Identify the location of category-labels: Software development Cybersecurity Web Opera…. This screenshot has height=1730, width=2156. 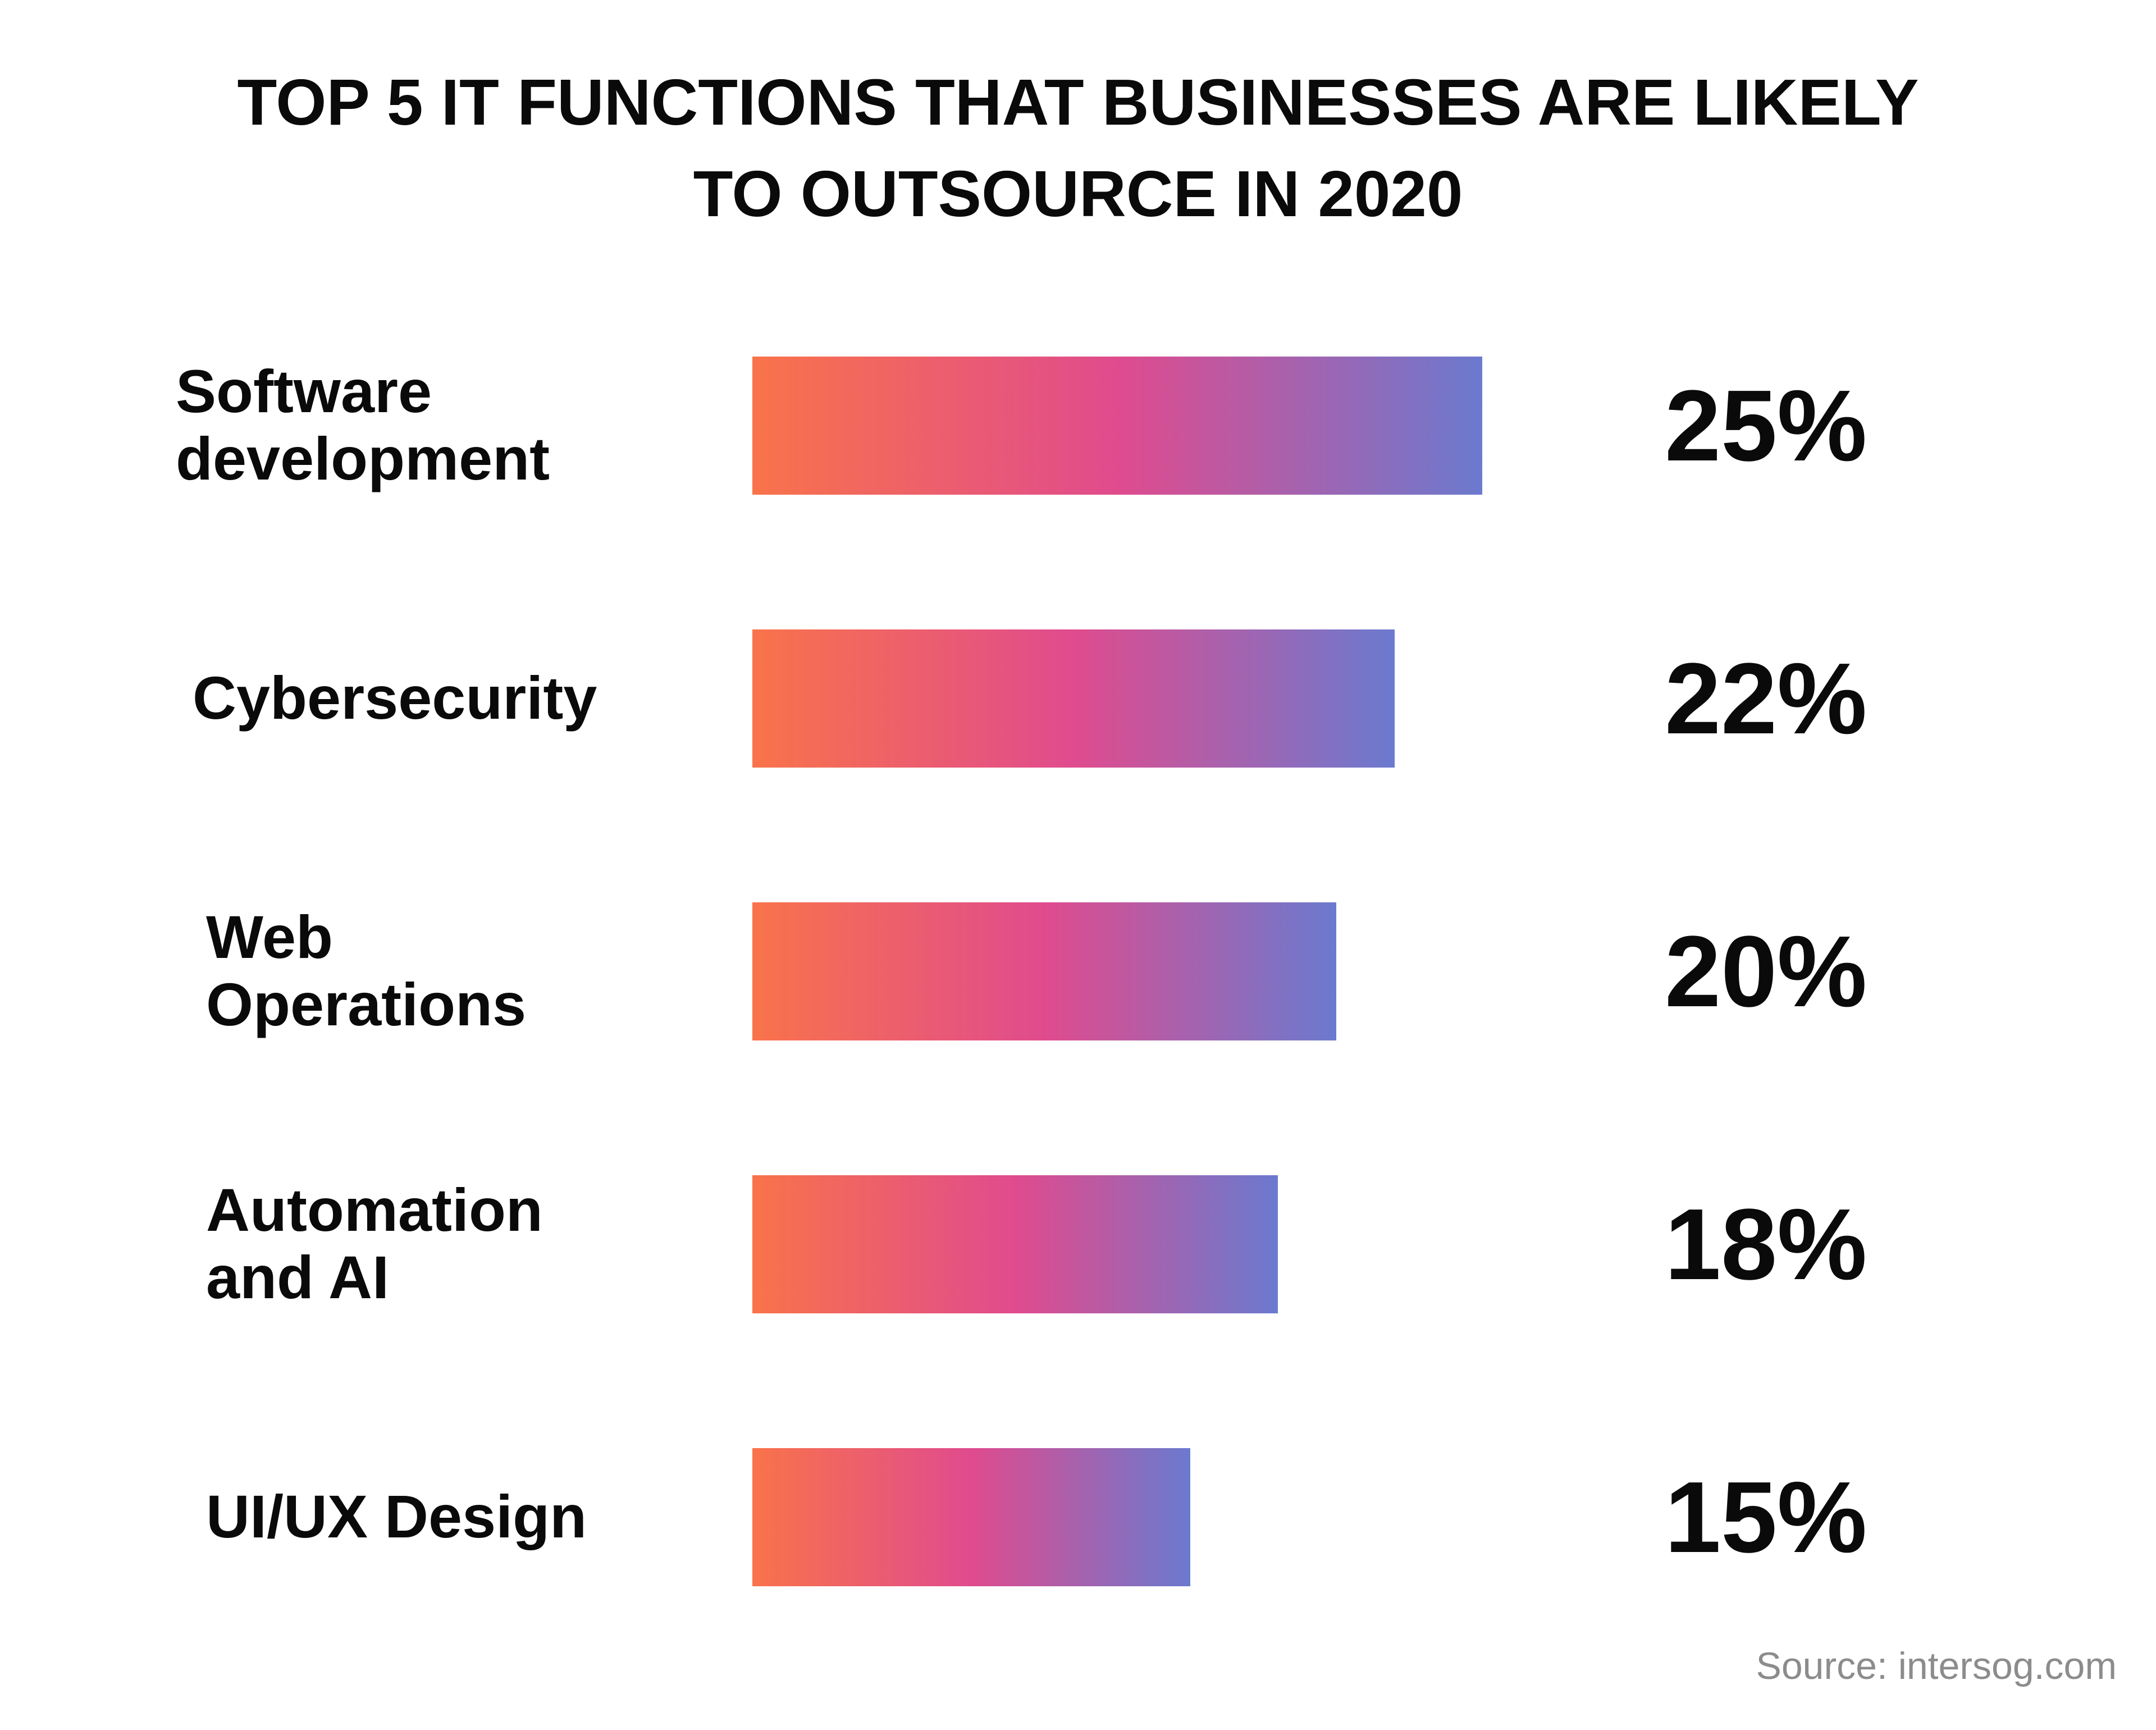
(386, 953).